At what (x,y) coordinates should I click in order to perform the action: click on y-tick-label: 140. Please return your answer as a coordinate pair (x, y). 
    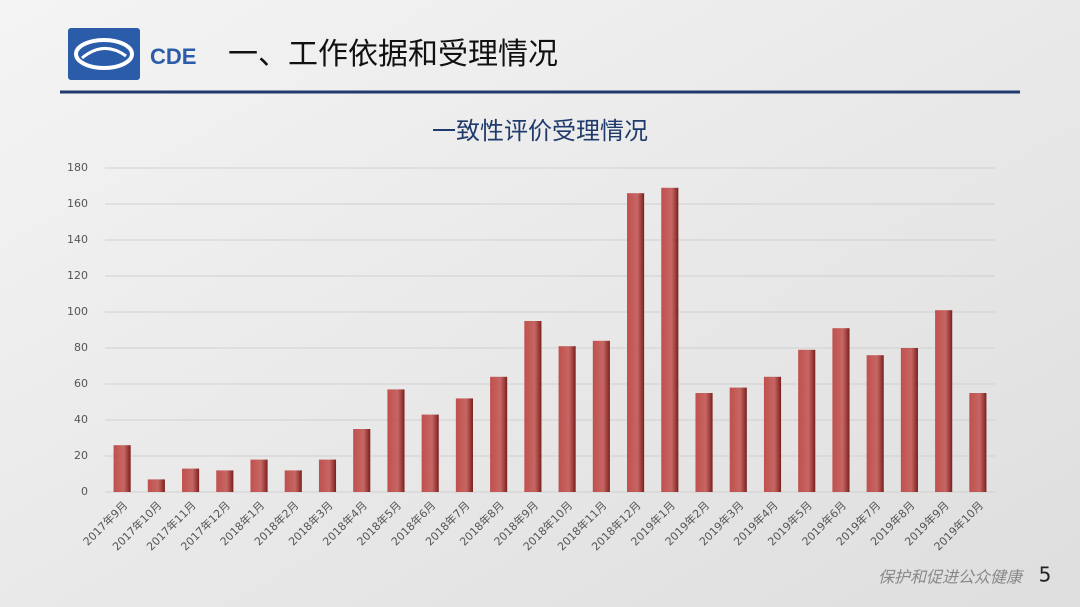
    Looking at the image, I should click on (77, 239).